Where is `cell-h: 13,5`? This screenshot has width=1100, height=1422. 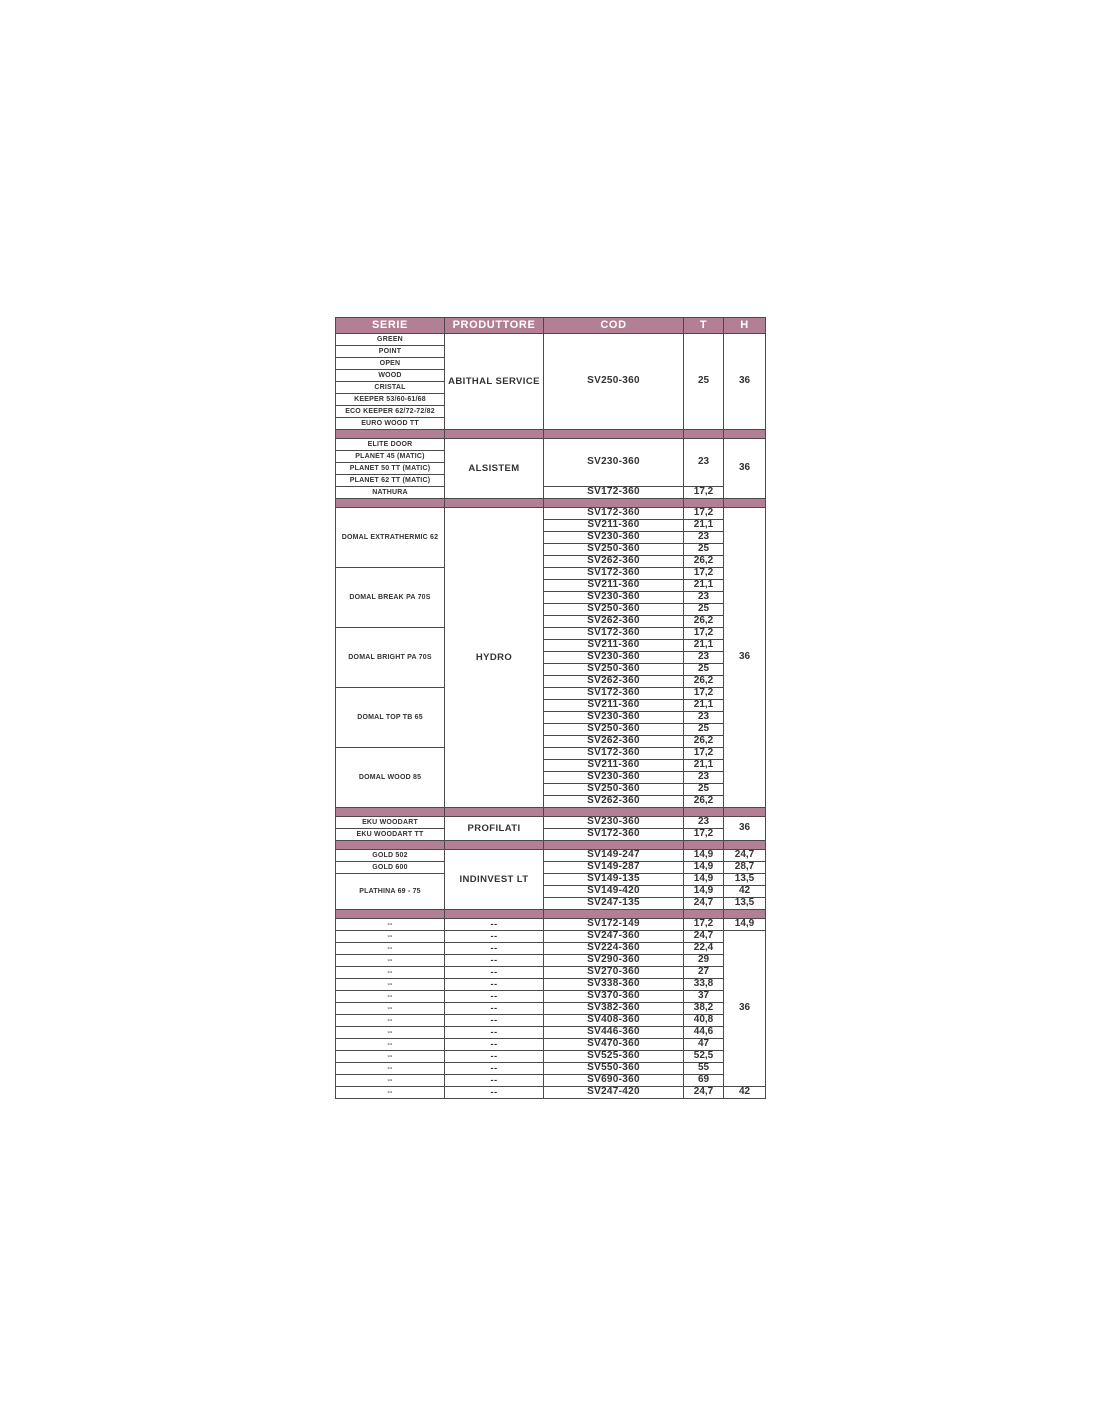
cell-h: 13,5 is located at coordinates (744, 903).